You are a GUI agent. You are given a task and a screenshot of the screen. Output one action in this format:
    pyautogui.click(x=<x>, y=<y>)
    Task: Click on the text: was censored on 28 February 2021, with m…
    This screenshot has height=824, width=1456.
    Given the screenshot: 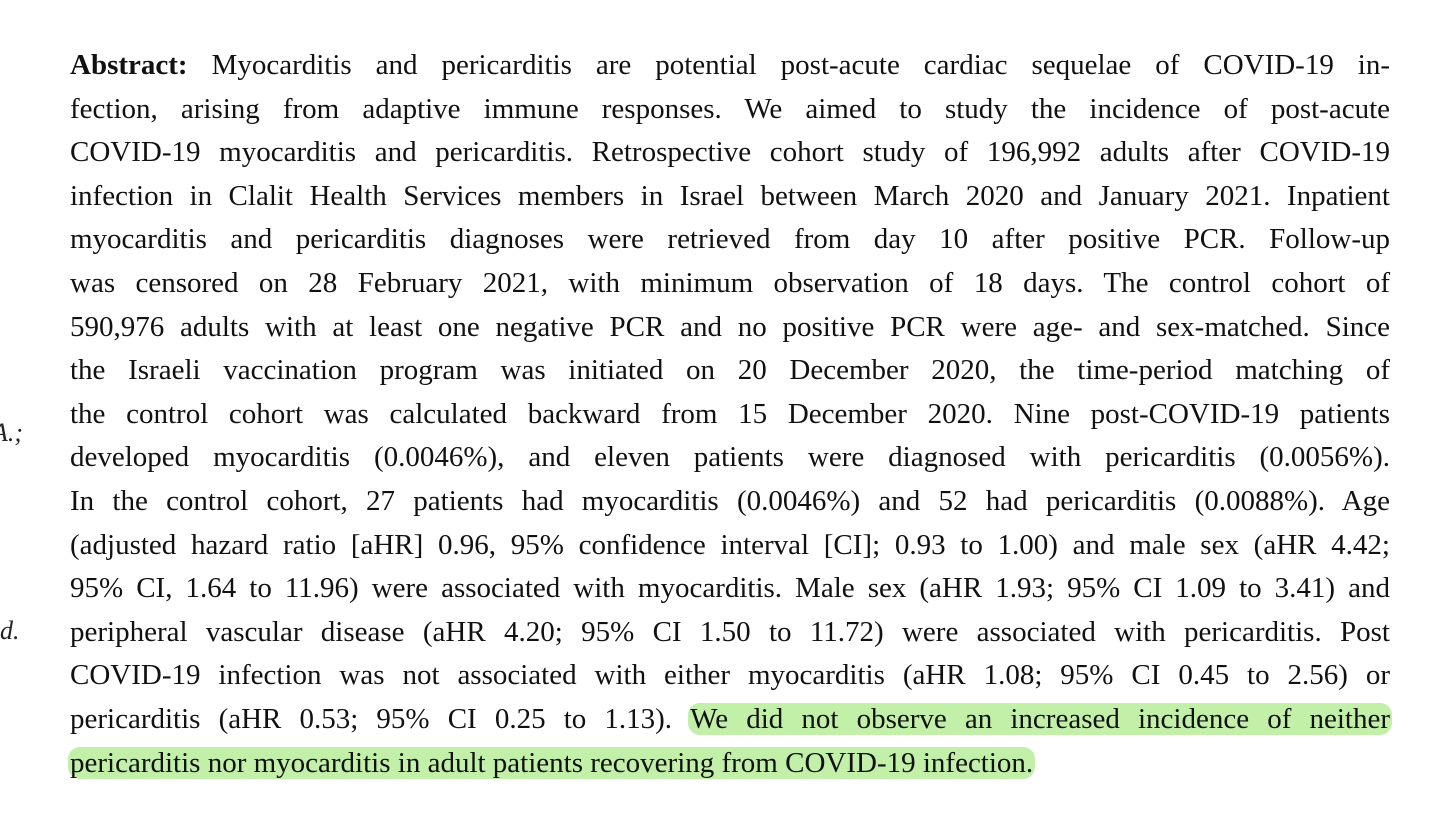 What is the action you would take?
    pyautogui.click(x=730, y=283)
    